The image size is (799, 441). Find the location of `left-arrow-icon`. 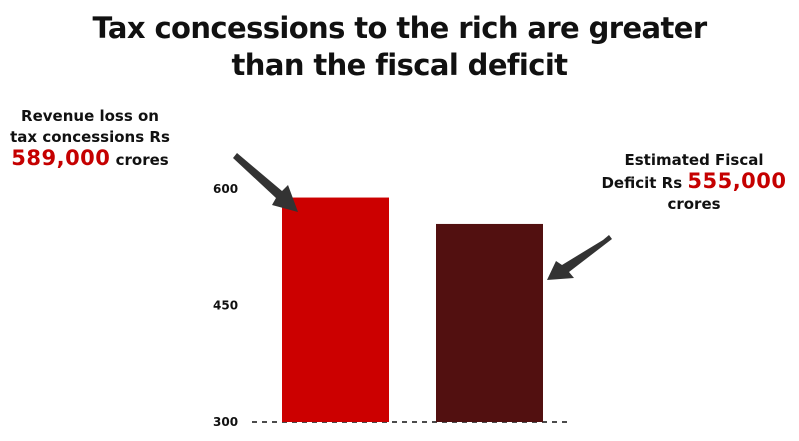

left-arrow-icon is located at coordinates (265, 182).